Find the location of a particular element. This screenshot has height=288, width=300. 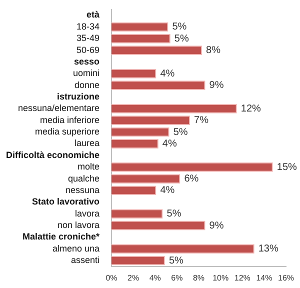

y-tick-label: istruzione is located at coordinates (78, 97).